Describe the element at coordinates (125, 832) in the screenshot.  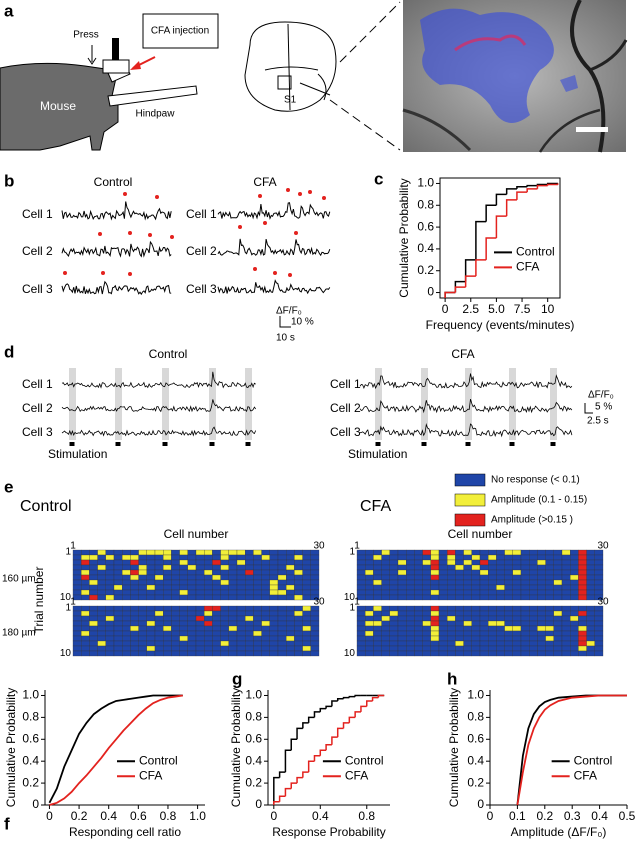
I see `x-axis-title: Responding cell ratio` at that location.